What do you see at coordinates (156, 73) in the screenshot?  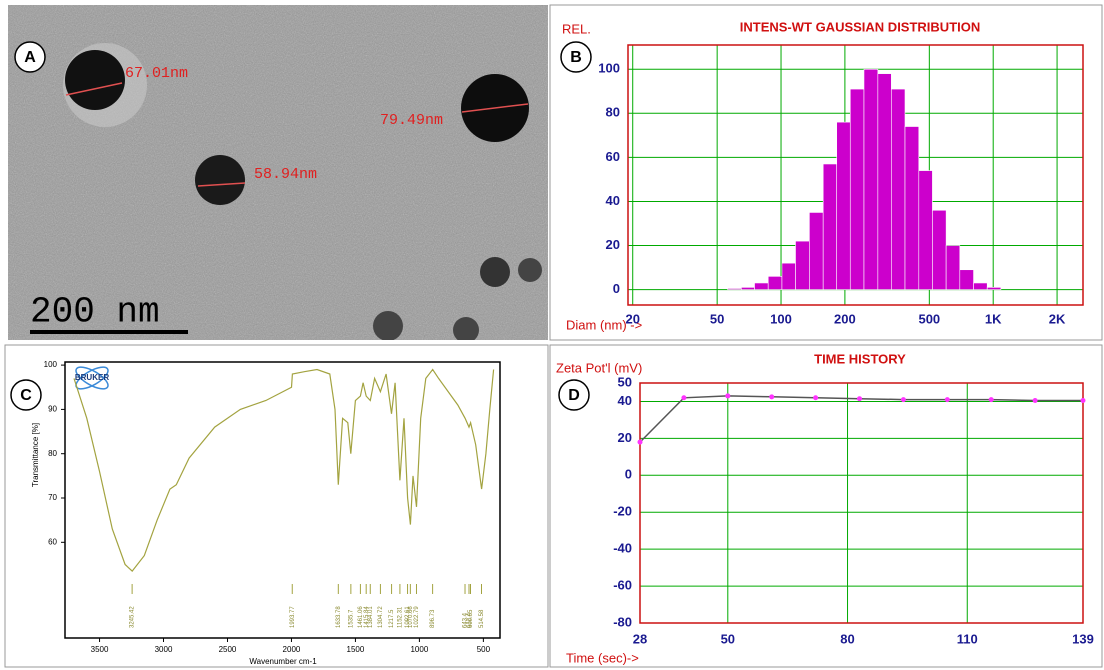 I see `measurement-label: 67.01nm` at bounding box center [156, 73].